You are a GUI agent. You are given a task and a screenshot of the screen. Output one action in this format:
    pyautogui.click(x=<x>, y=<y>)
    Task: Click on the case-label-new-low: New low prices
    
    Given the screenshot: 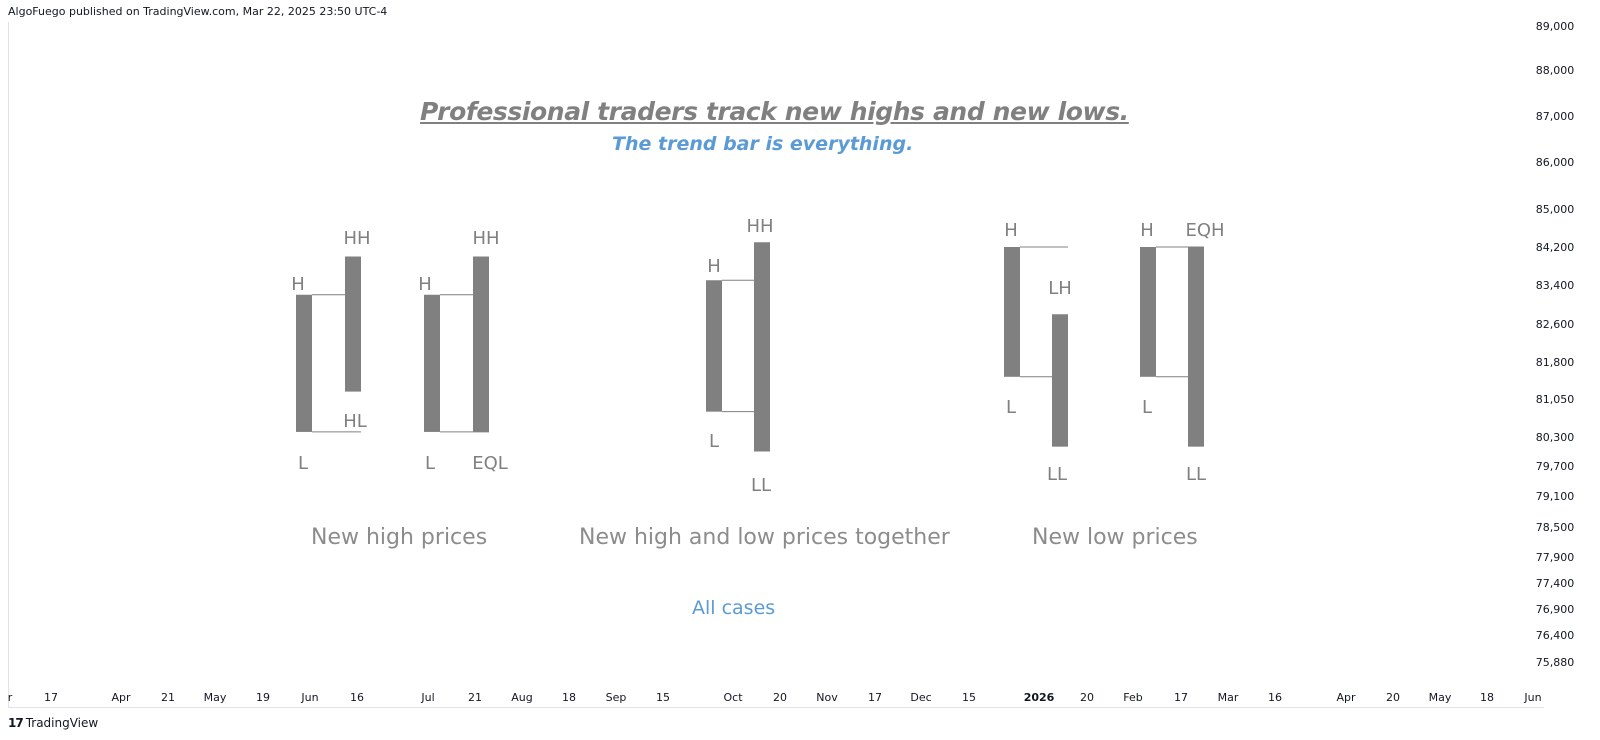 What is the action you would take?
    pyautogui.click(x=1115, y=537)
    